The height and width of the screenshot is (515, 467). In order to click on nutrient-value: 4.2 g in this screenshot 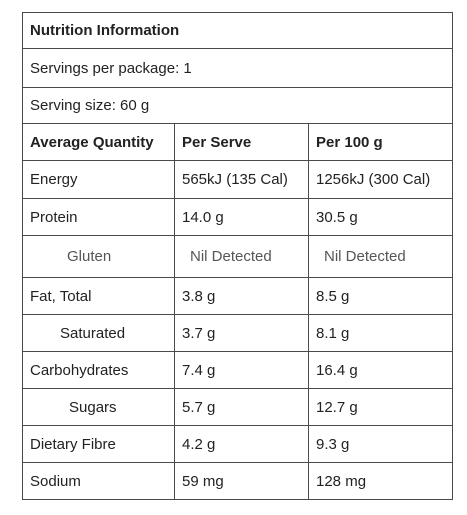, I will do `click(241, 444)`.